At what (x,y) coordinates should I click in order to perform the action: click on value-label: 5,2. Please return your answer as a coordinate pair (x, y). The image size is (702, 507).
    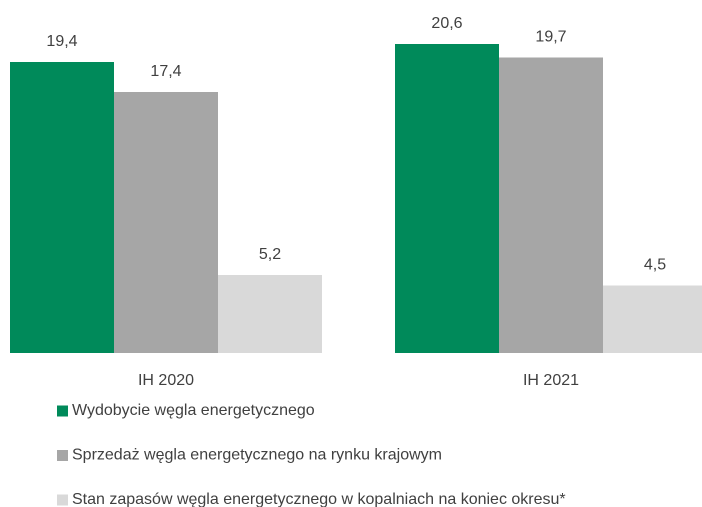
    Looking at the image, I should click on (270, 254).